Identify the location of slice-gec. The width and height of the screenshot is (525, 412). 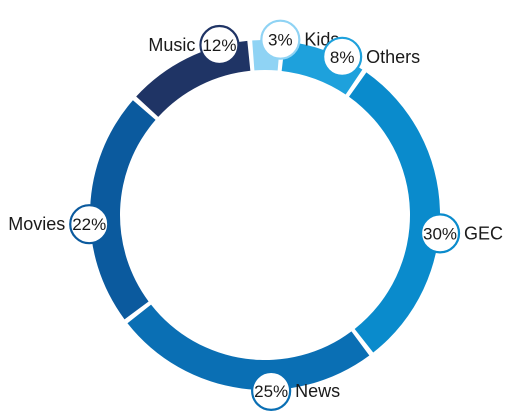
(394, 212).